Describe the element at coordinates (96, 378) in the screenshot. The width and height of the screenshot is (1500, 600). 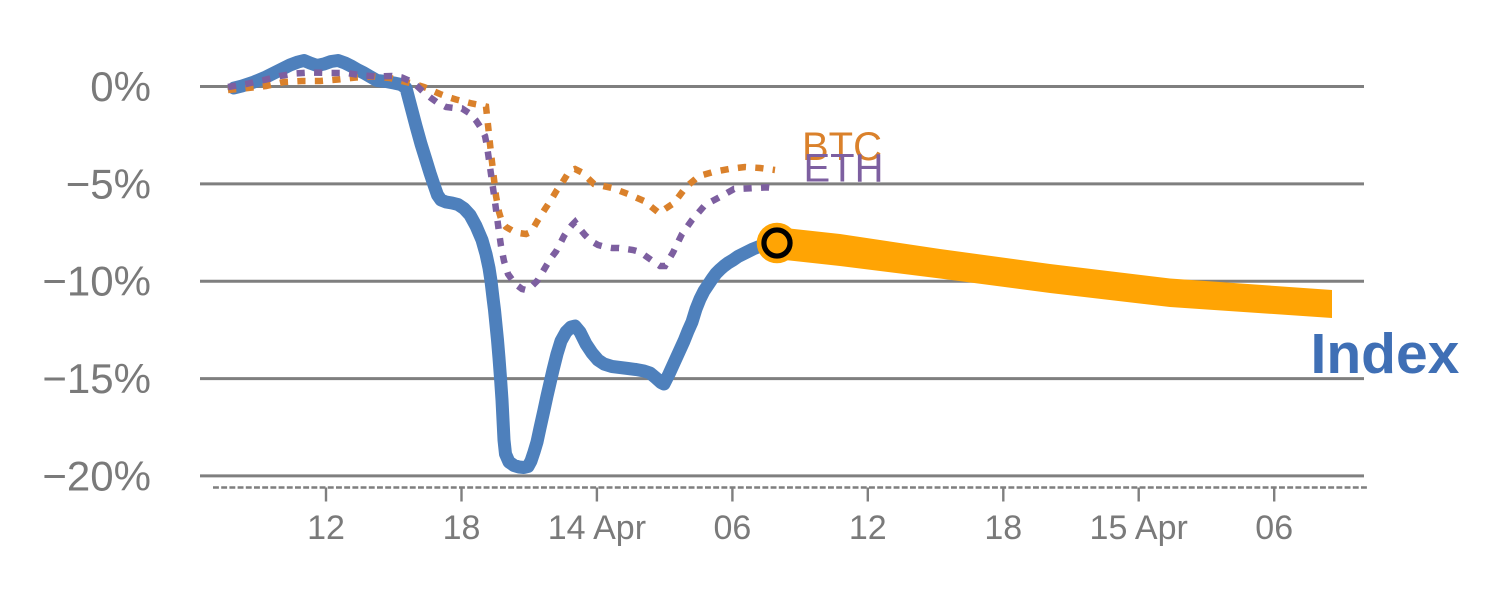
I see `svg-text: −15%` at that location.